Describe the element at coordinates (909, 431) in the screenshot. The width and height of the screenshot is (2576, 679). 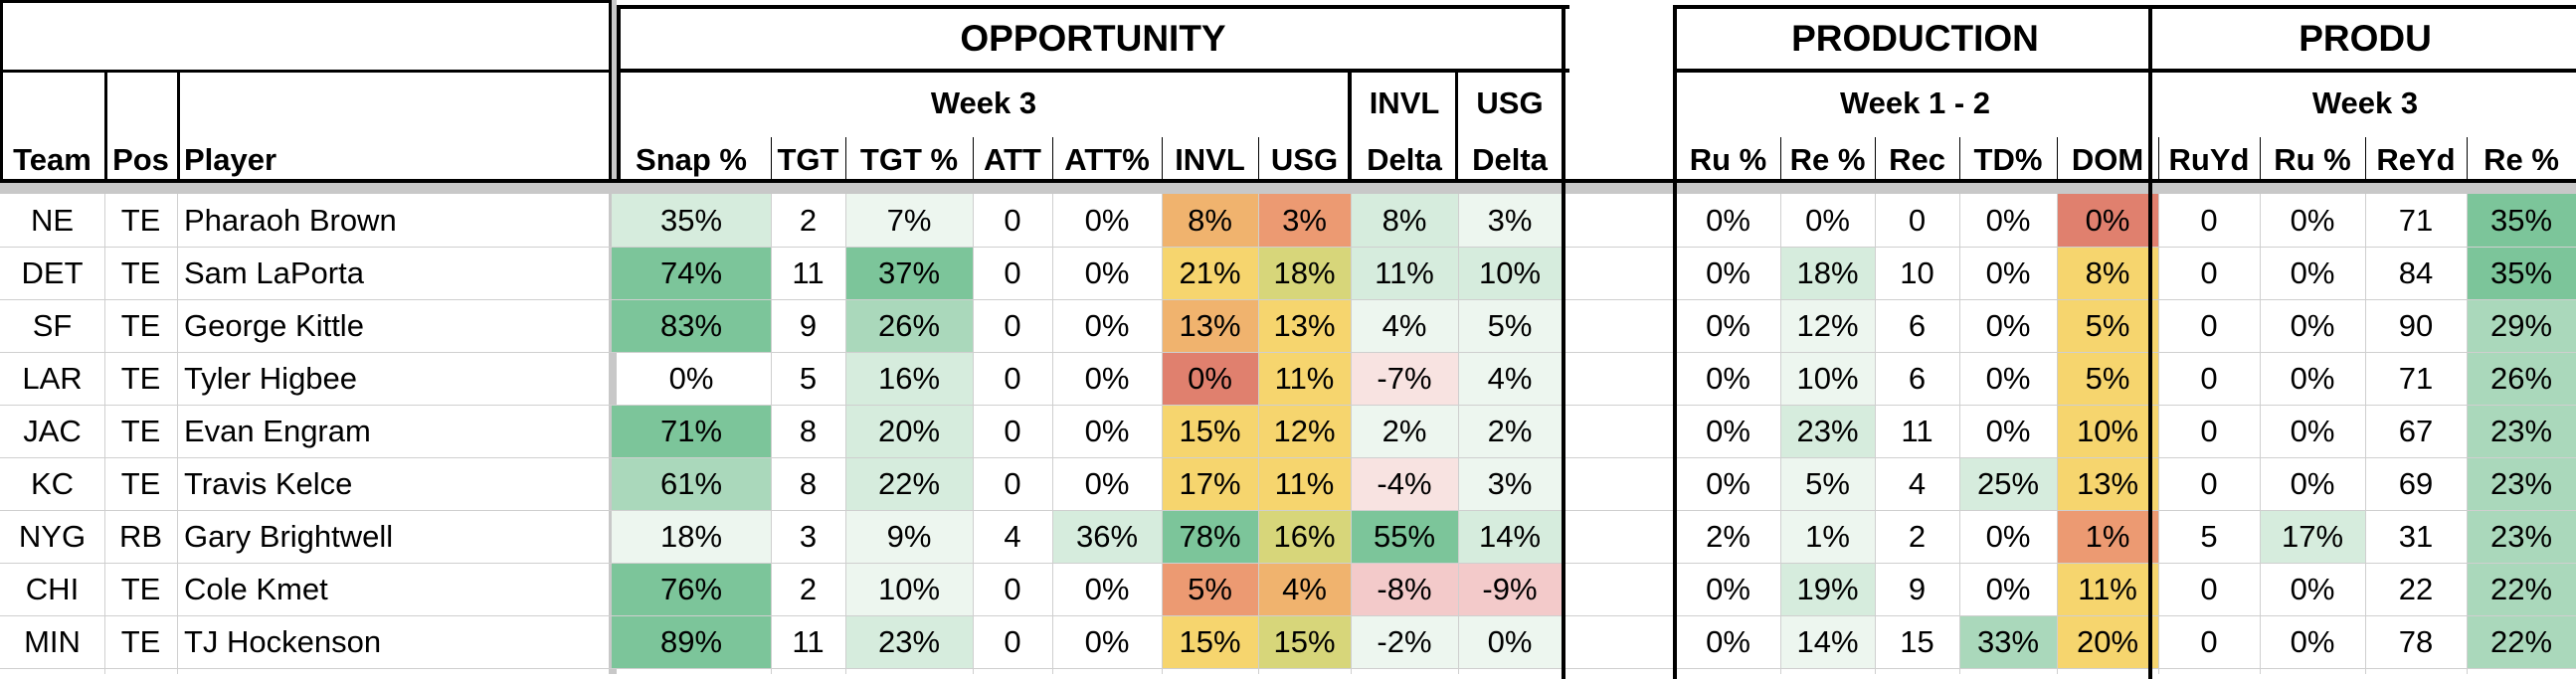
I see `cell-r4-tgt-: 20%` at that location.